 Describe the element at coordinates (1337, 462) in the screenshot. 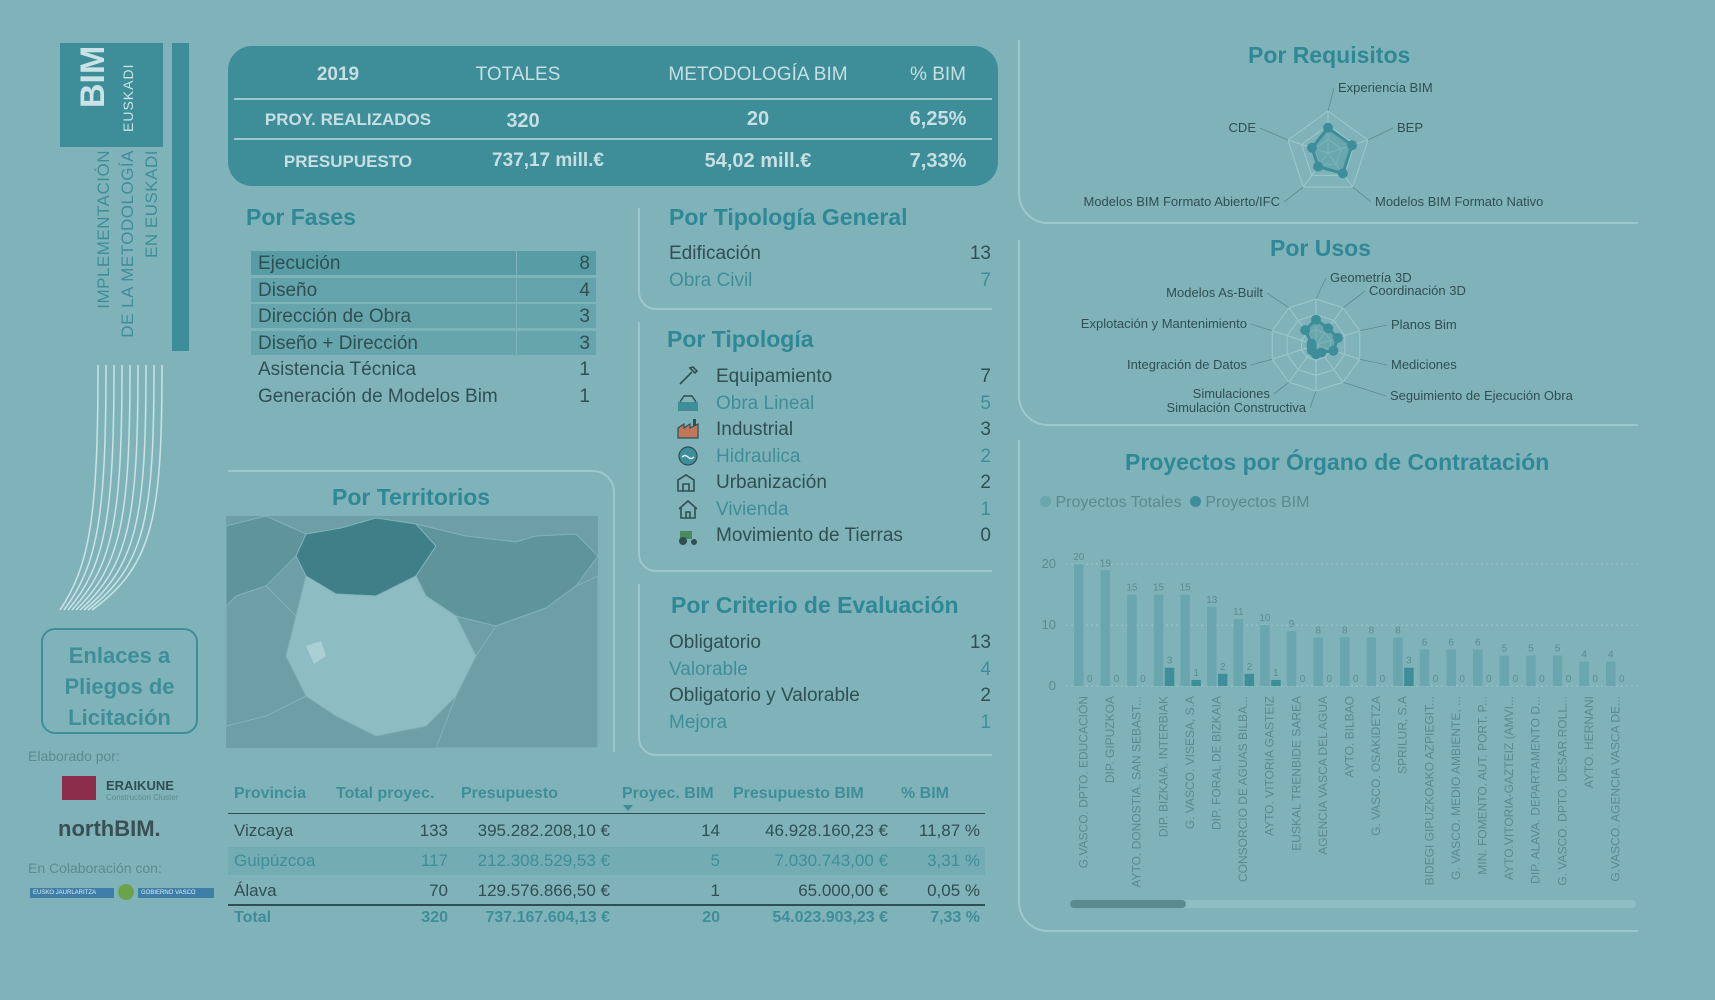

I see `organo-chart-title: Proyectos por Órgano de Contratación` at that location.